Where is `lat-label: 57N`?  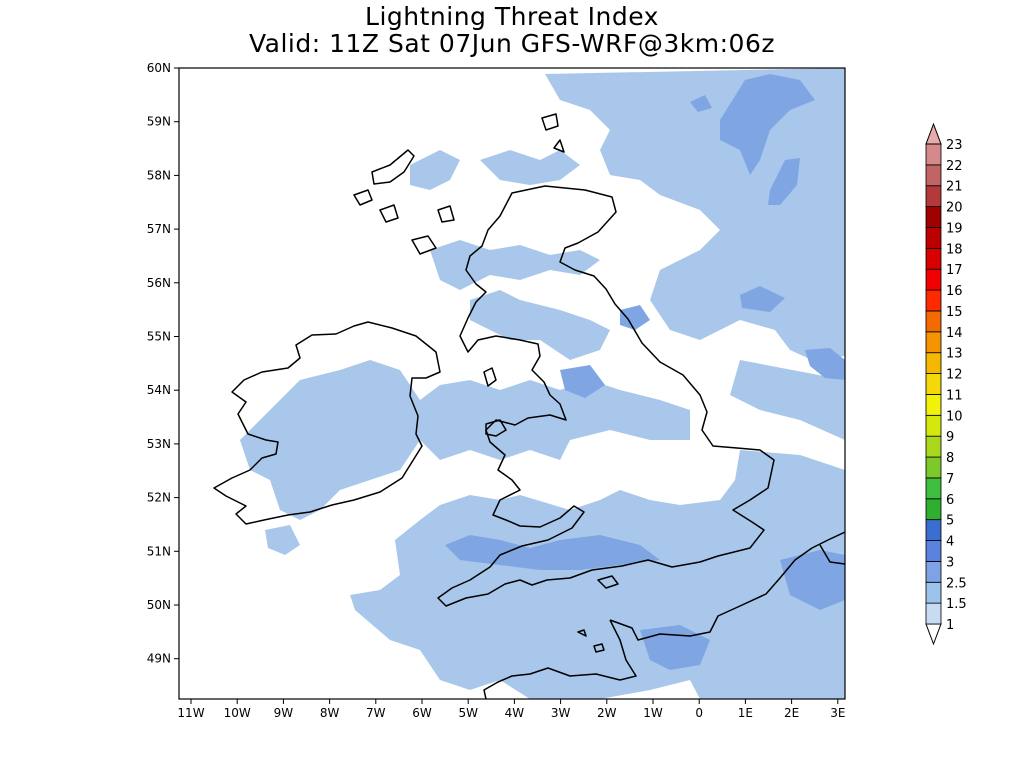
lat-label: 57N is located at coordinates (159, 229).